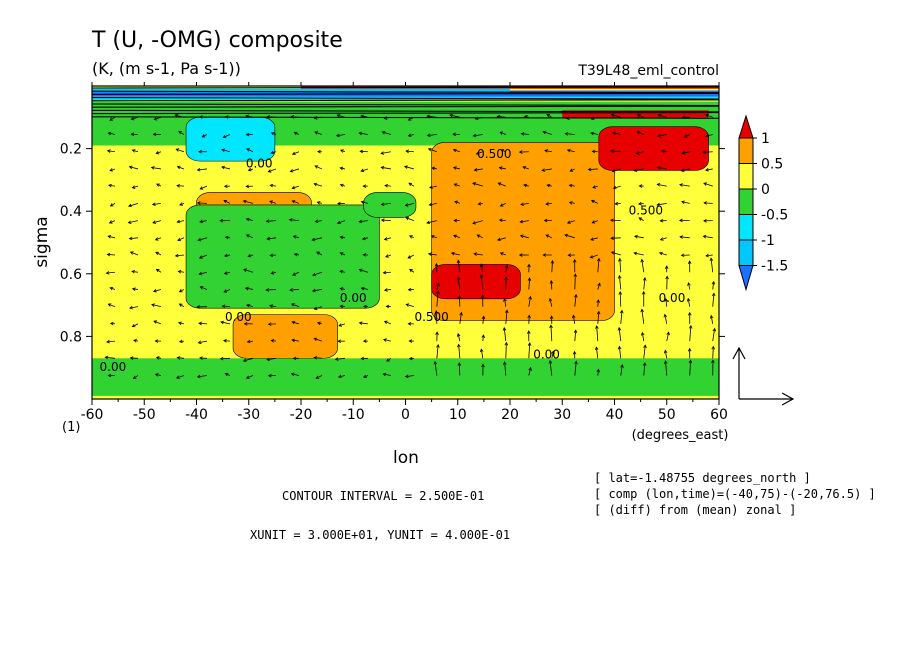  I want to click on colorbar-label: 0.5, so click(772, 165).